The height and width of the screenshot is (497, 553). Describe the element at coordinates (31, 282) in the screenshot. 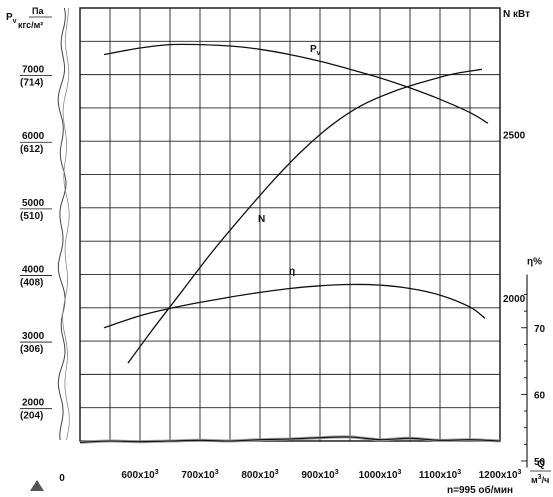

I see `left-tick-sub-3: (408)` at that location.